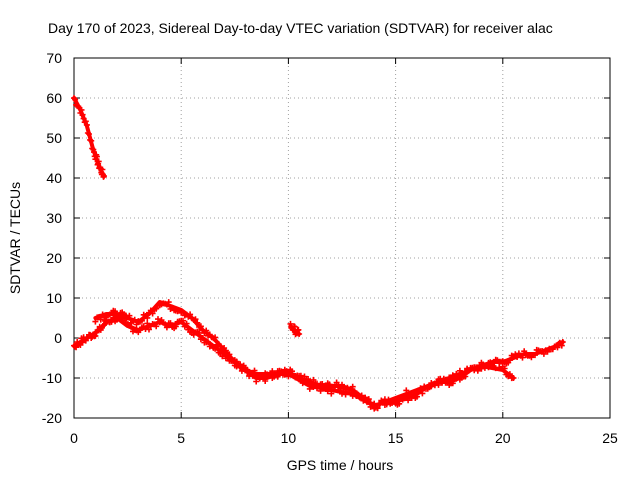 Image resolution: width=640 pixels, height=480 pixels. I want to click on y-tick-label: 0, so click(58, 338).